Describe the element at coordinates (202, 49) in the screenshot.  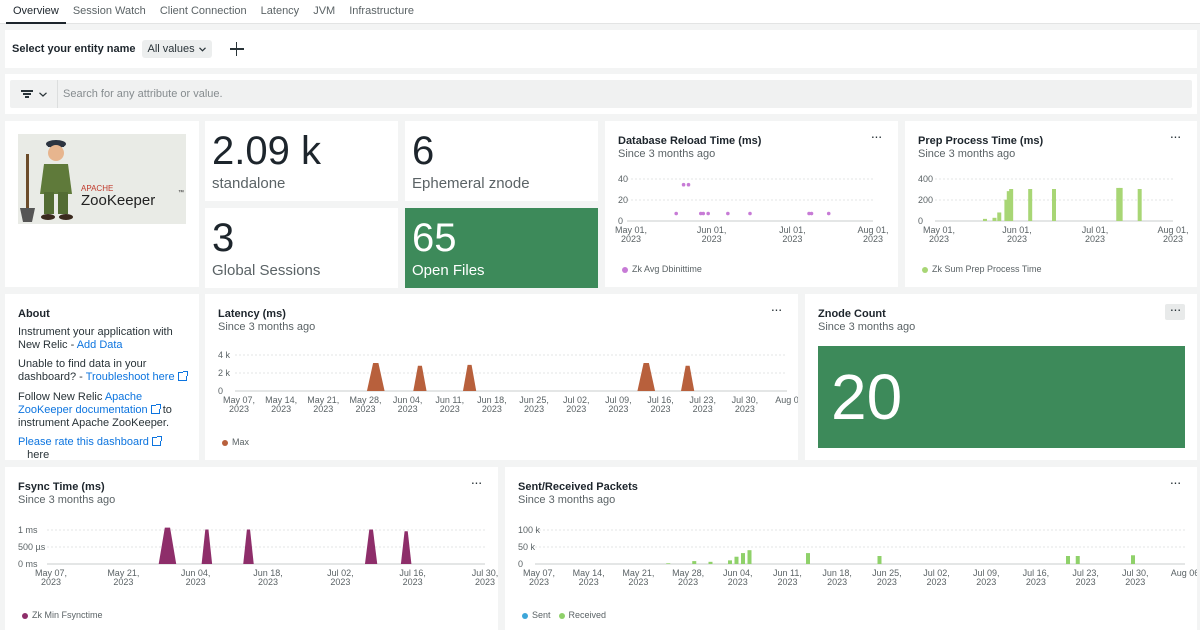
I see `chevron-down-icon` at that location.